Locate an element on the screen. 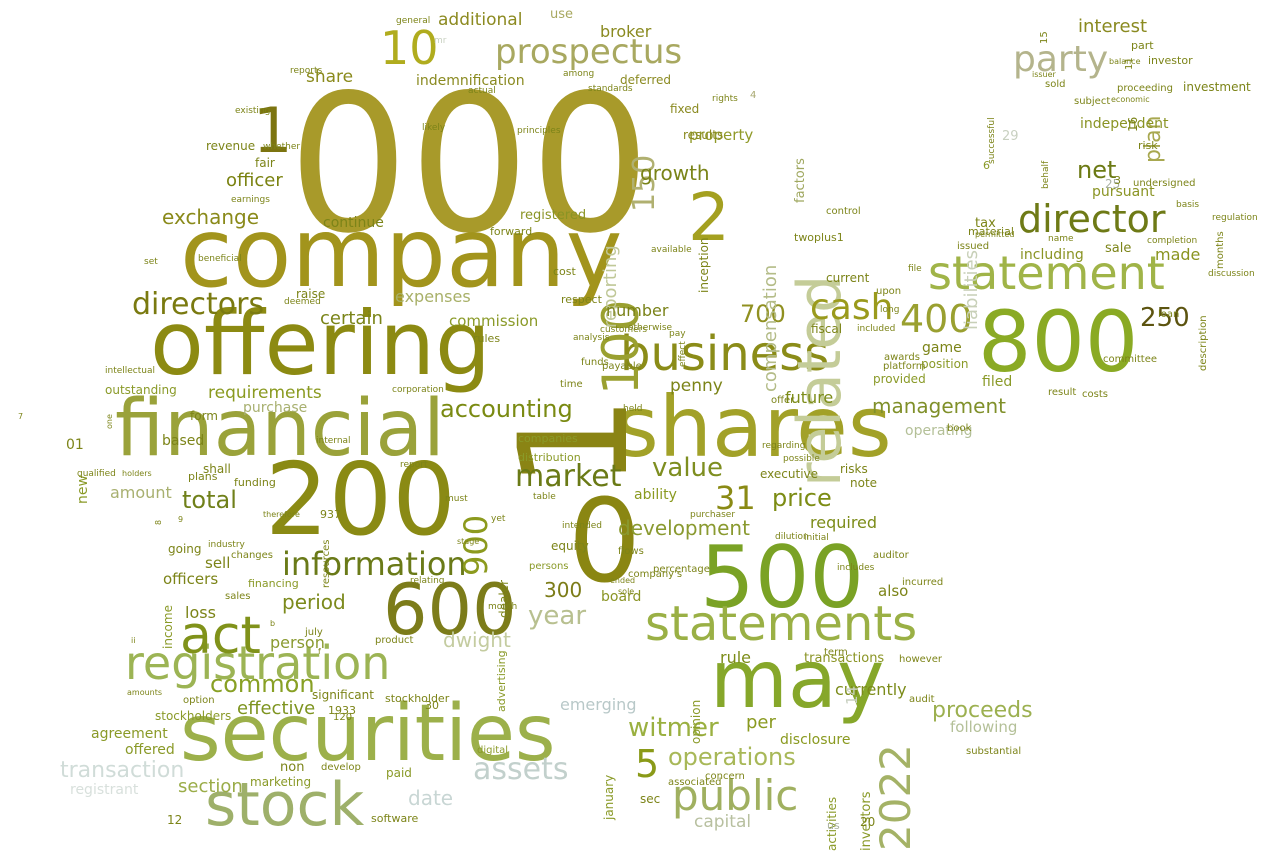 This screenshot has height=853, width=1280. word-sold: sold is located at coordinates (1055, 84).